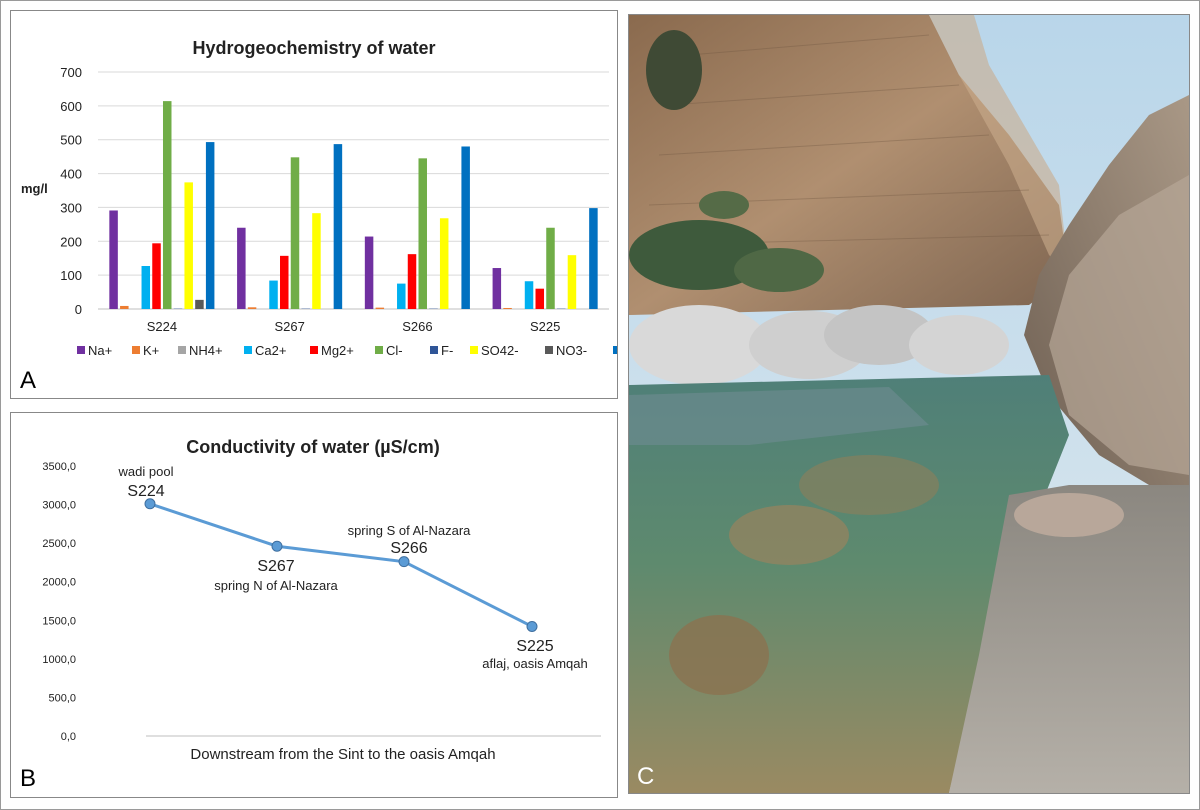  Describe the element at coordinates (78, 309) in the screenshot. I see `y-tick-label: 0` at that location.